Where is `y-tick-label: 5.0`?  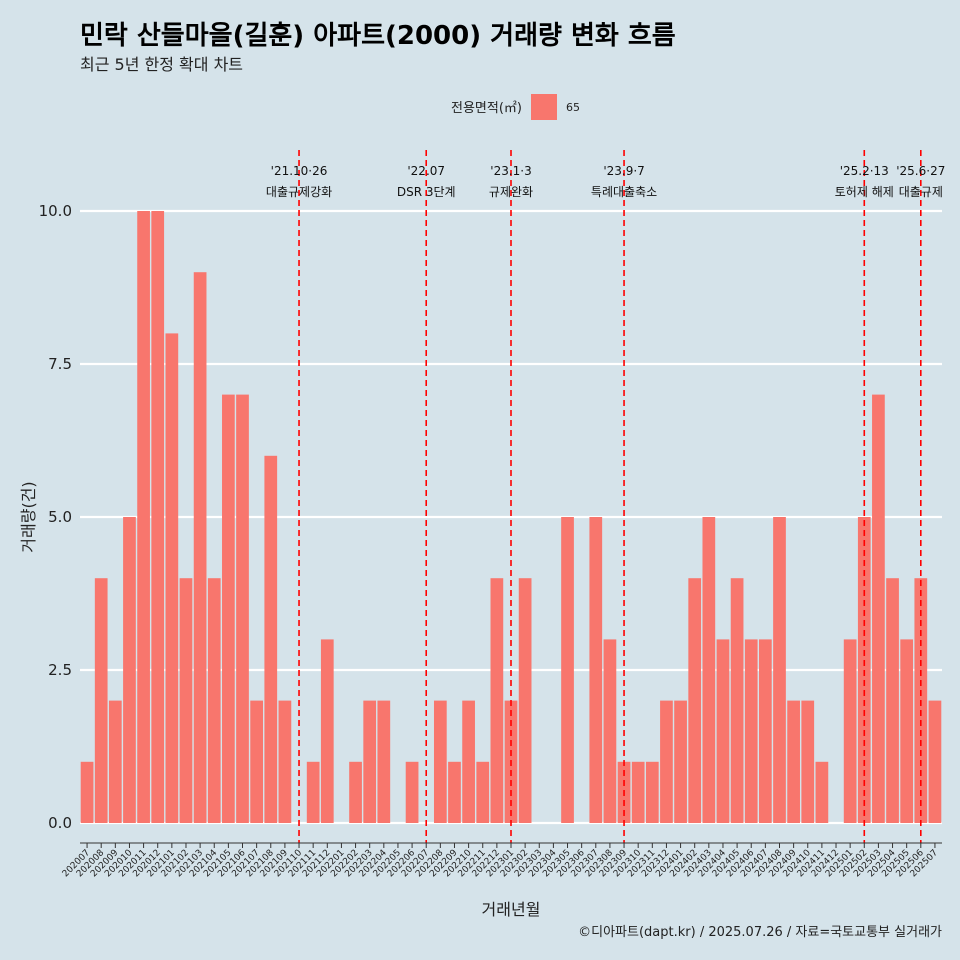 y-tick-label: 5.0 is located at coordinates (60, 517).